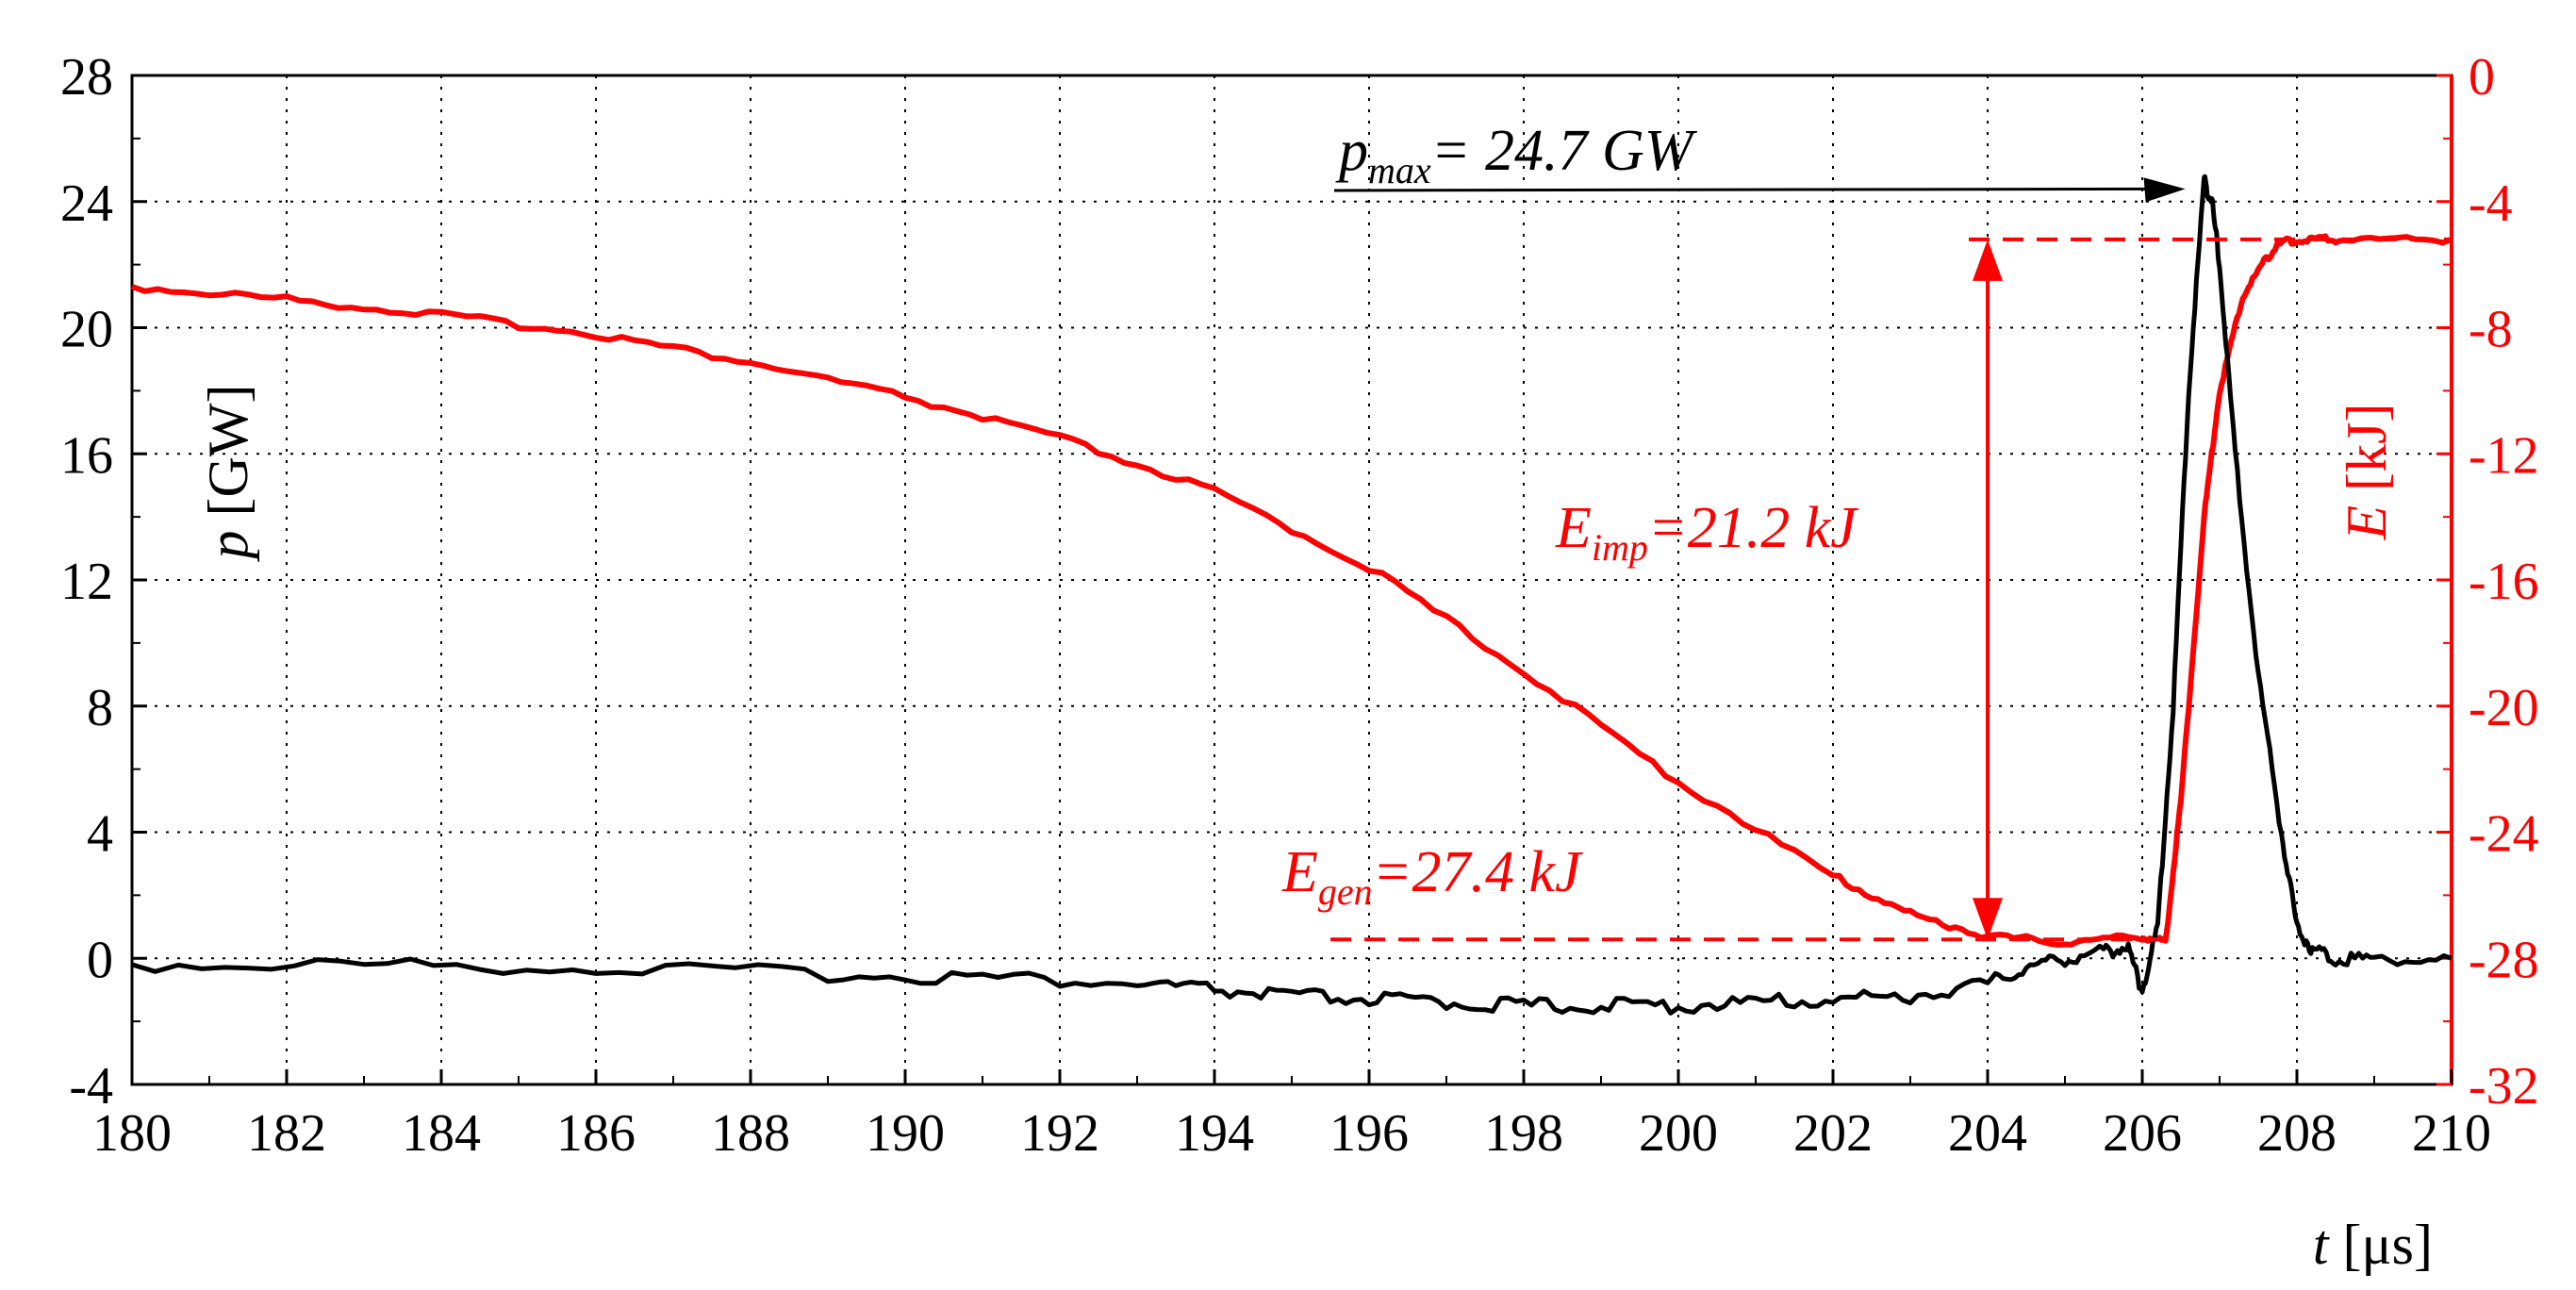 The height and width of the screenshot is (1290, 2576). Describe the element at coordinates (1987, 1133) in the screenshot. I see `x-tick-label: 204` at that location.